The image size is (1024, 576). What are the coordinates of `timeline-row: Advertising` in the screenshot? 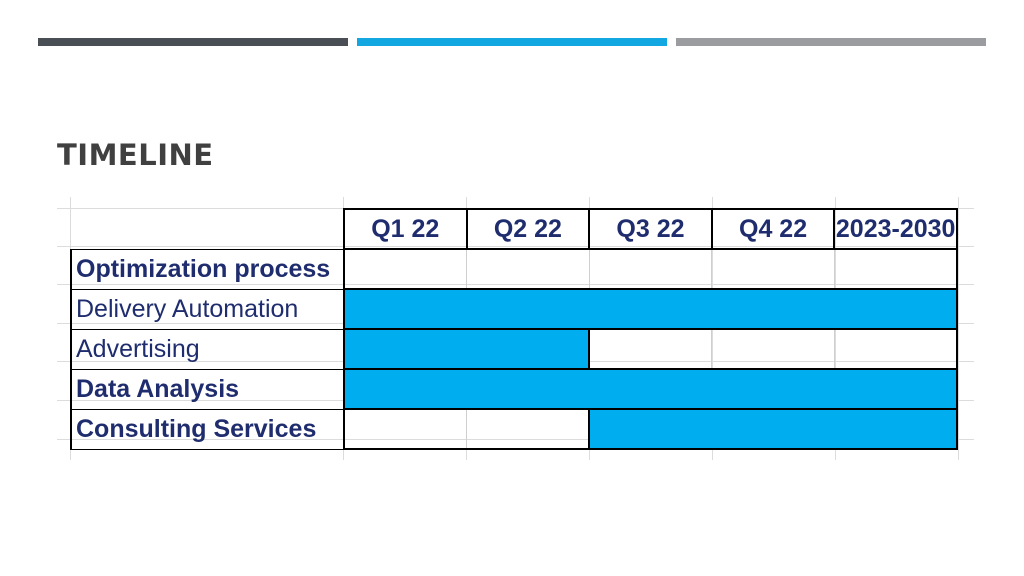 It's located at (514, 349).